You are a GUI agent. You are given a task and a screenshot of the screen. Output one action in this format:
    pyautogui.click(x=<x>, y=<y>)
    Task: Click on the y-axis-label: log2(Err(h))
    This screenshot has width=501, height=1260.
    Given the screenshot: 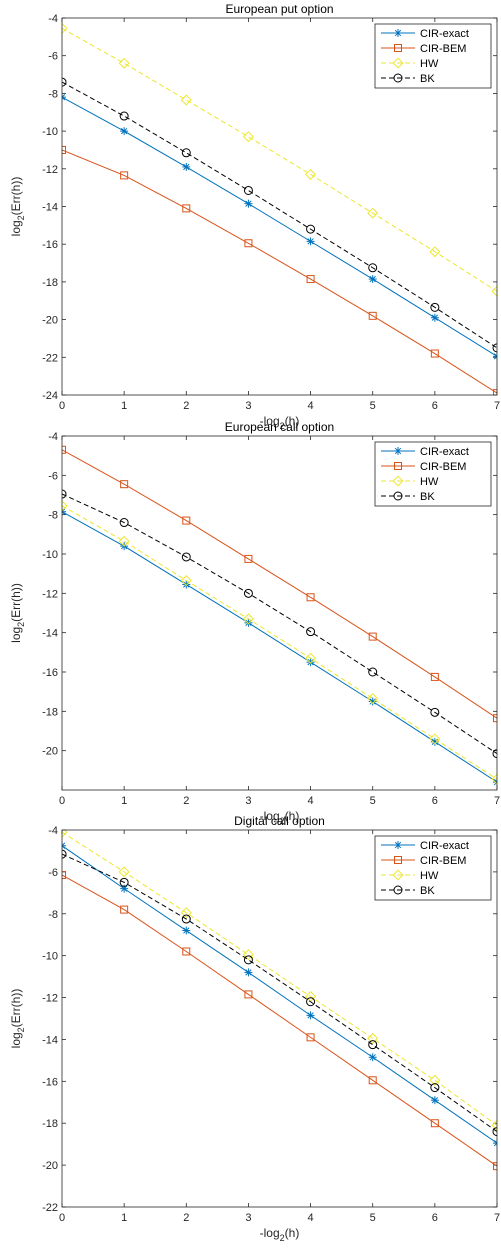 What is the action you would take?
    pyautogui.click(x=17, y=1019)
    